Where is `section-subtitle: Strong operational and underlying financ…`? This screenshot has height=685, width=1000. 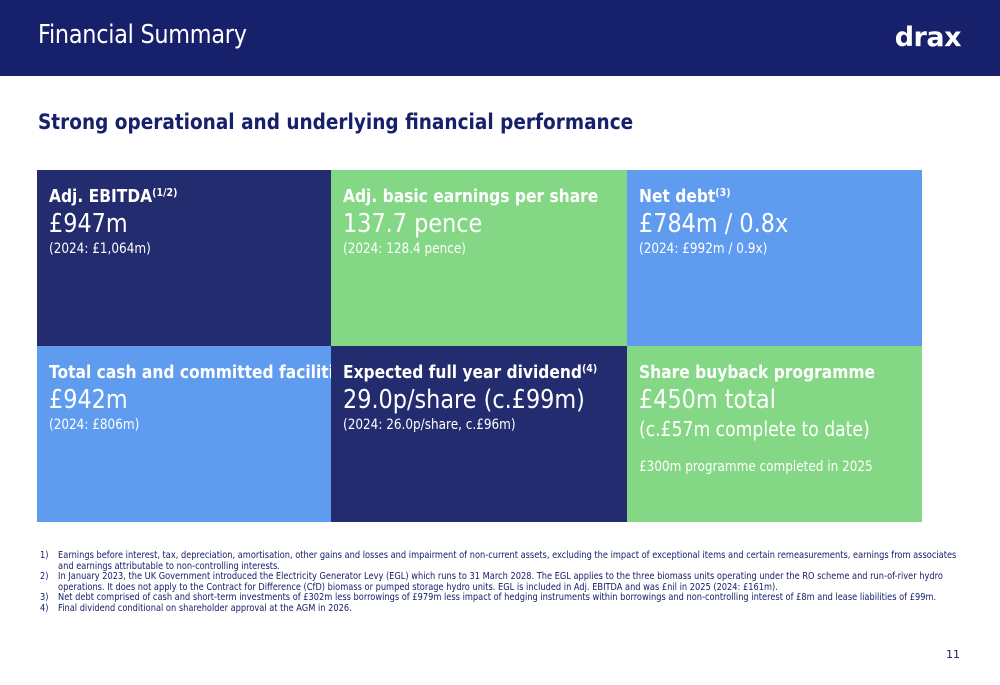 section-subtitle: Strong operational and underlying financ… is located at coordinates (336, 122).